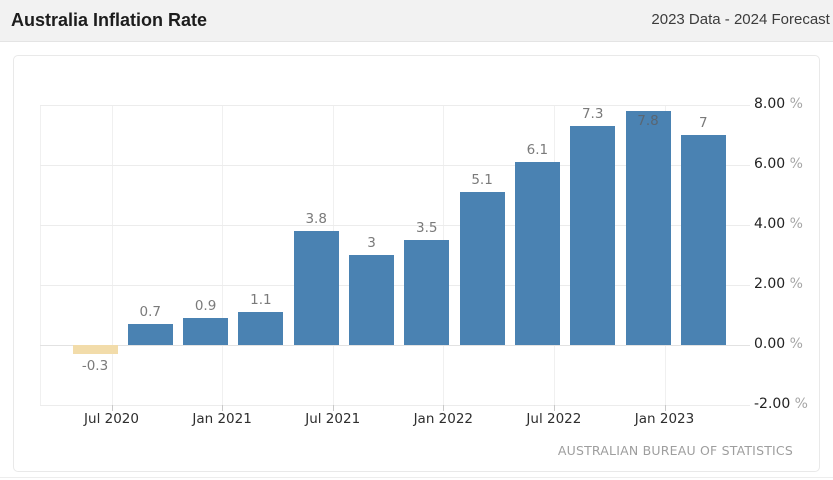  Describe the element at coordinates (482, 180) in the screenshot. I see `bar-value-label: 5.1` at that location.